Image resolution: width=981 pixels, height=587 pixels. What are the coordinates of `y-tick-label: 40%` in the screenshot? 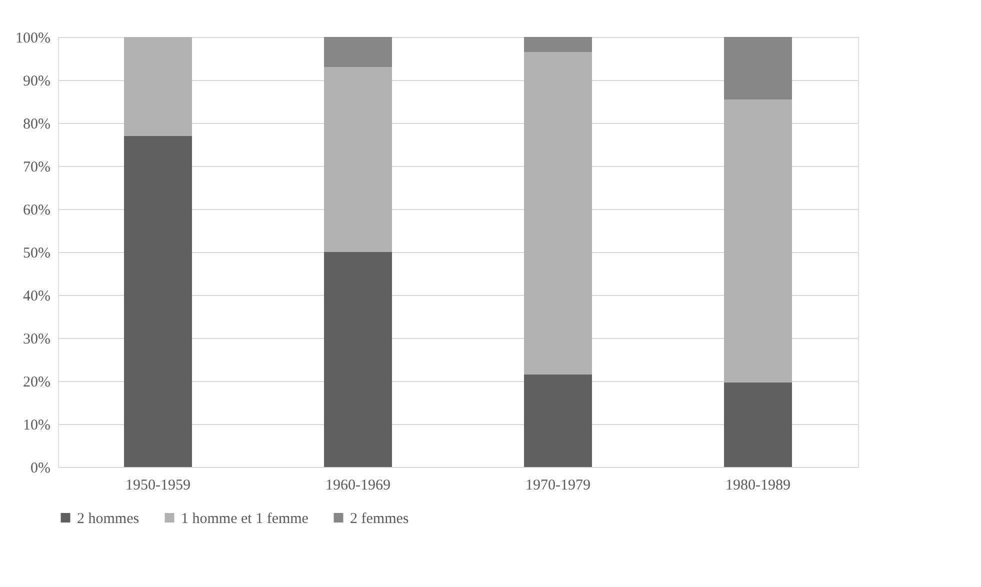 It's located at (36, 296).